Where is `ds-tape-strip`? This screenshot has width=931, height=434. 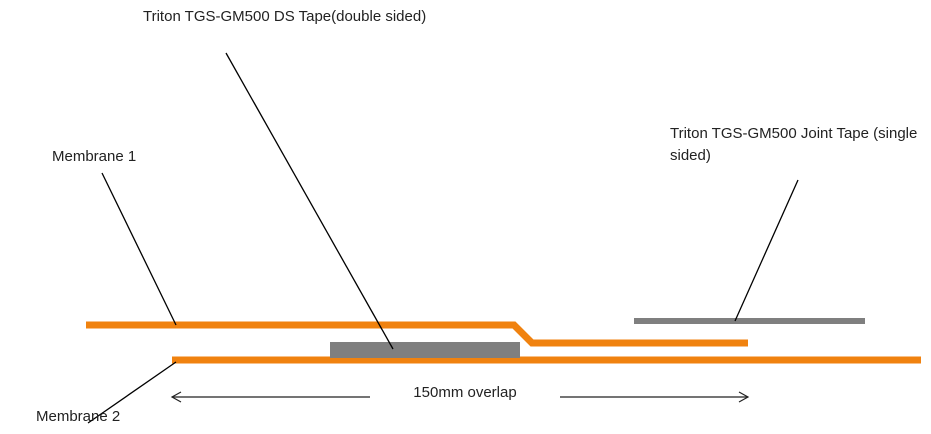 ds-tape-strip is located at coordinates (425, 350).